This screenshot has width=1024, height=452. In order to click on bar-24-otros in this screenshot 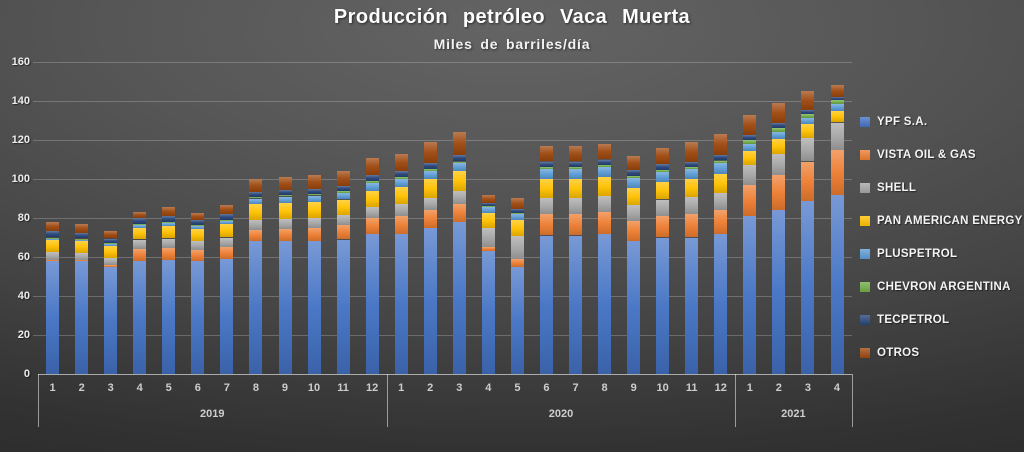, I will do `click(721, 144)`.